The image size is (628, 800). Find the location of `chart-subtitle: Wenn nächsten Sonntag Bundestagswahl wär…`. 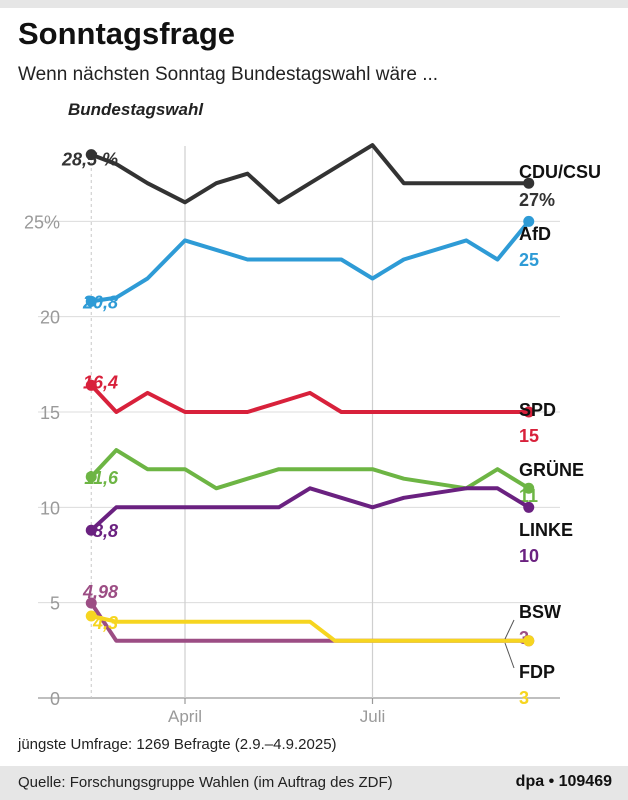

chart-subtitle: Wenn nächsten Sonntag Bundestagswahl wär… is located at coordinates (228, 74).